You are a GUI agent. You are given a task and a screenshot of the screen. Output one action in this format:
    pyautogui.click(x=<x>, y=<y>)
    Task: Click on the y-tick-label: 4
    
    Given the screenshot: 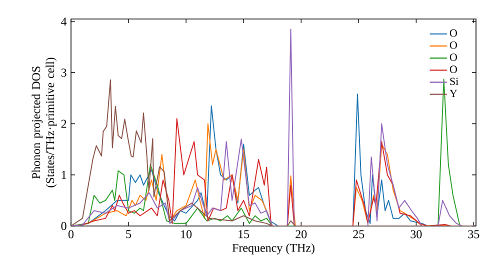 What is the action you would take?
    pyautogui.click(x=64, y=22)
    